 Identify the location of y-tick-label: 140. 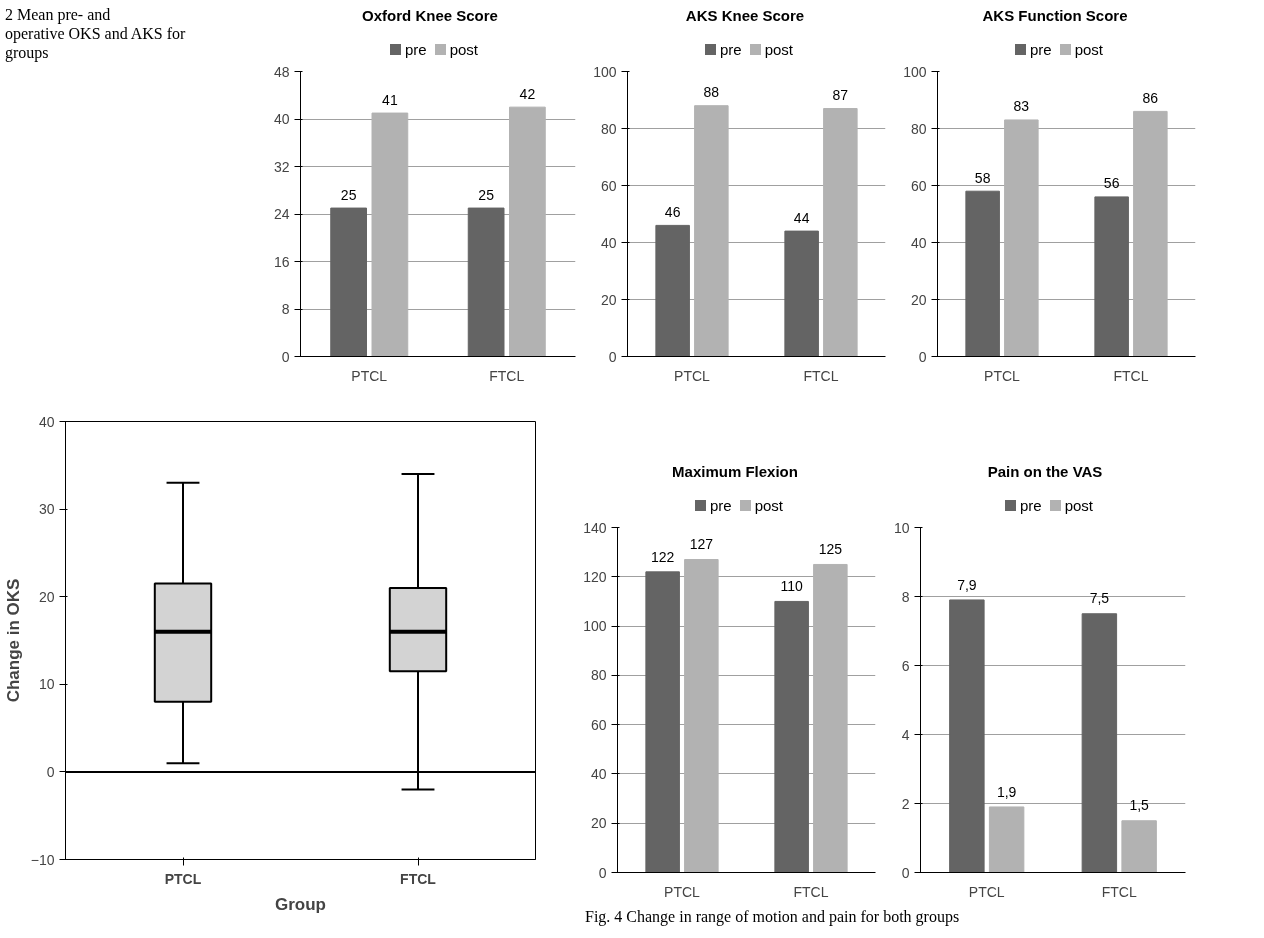
(595, 527).